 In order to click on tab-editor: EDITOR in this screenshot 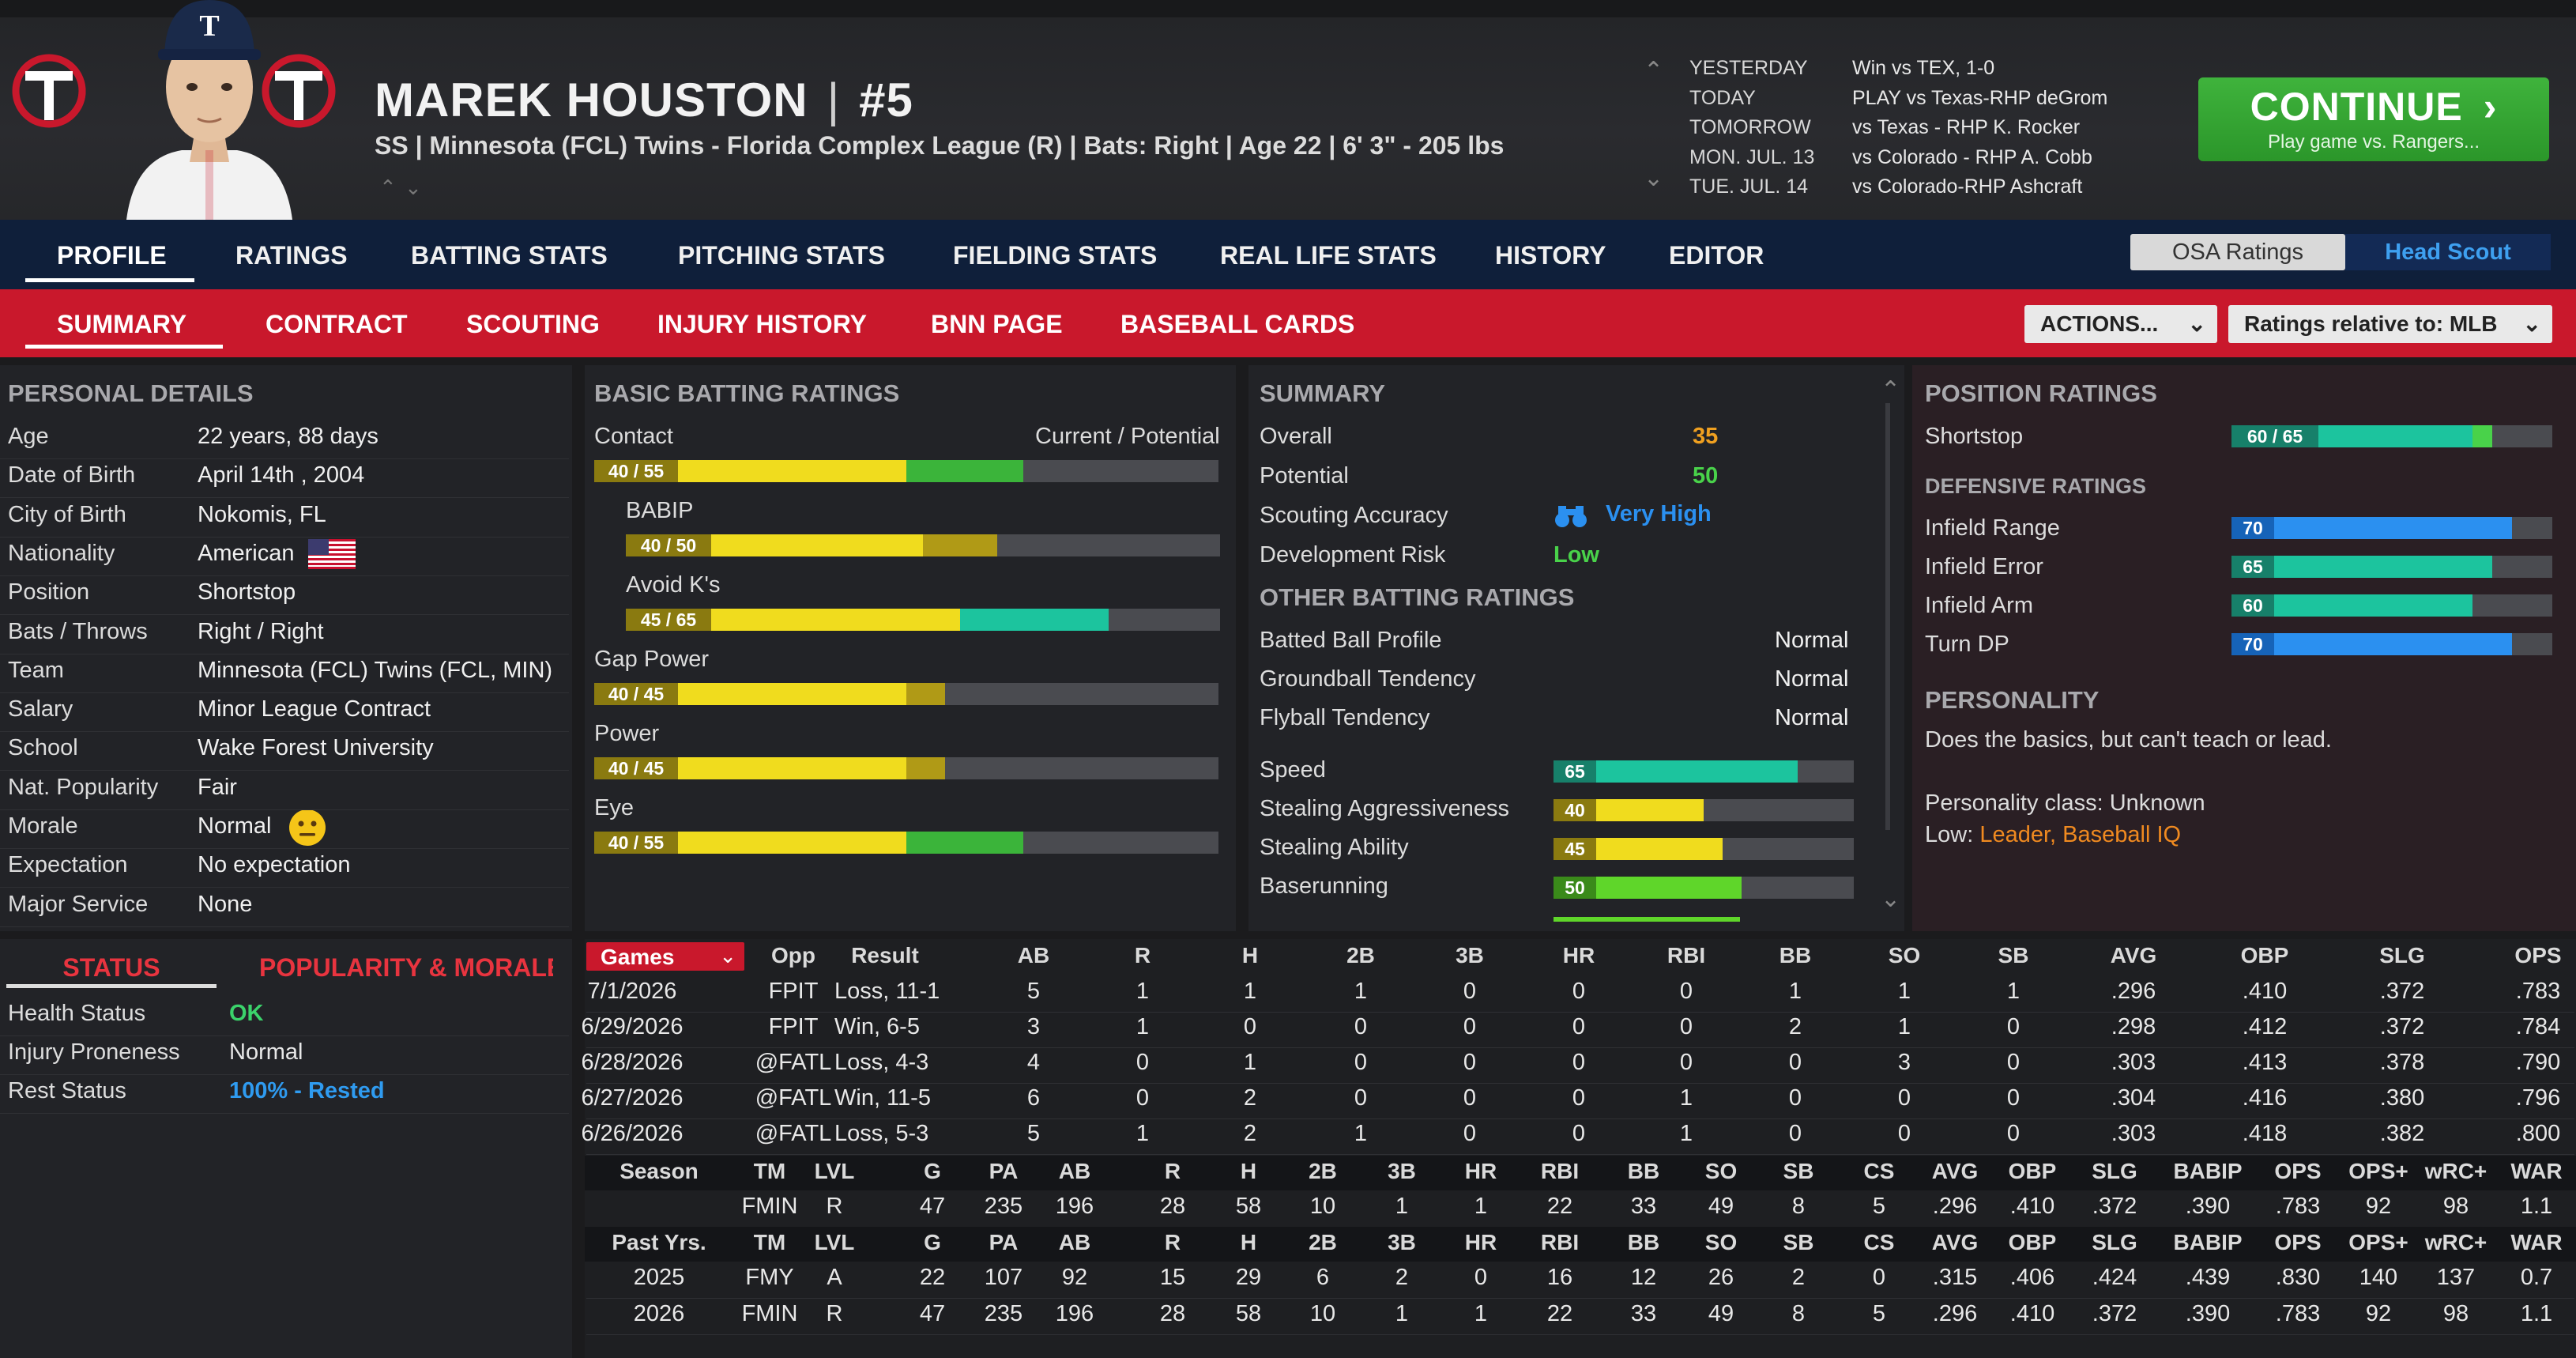, I will do `click(1716, 255)`.